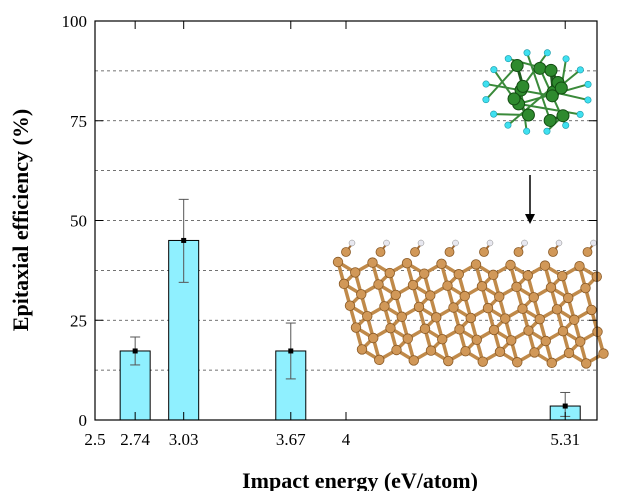 The width and height of the screenshot is (626, 491). What do you see at coordinates (346, 439) in the screenshot?
I see `x-tick-label: 4` at bounding box center [346, 439].